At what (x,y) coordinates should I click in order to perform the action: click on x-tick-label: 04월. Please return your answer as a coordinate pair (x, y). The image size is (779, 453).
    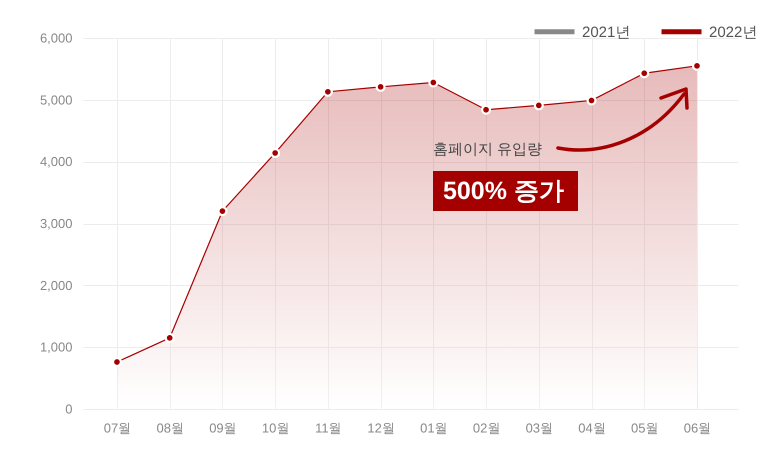
    Looking at the image, I should click on (592, 428).